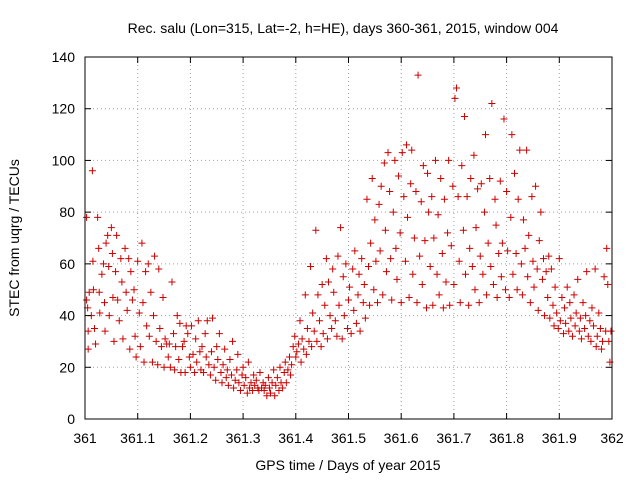 The width and height of the screenshot is (640, 480). I want to click on y-tick-label: 0, so click(71, 419).